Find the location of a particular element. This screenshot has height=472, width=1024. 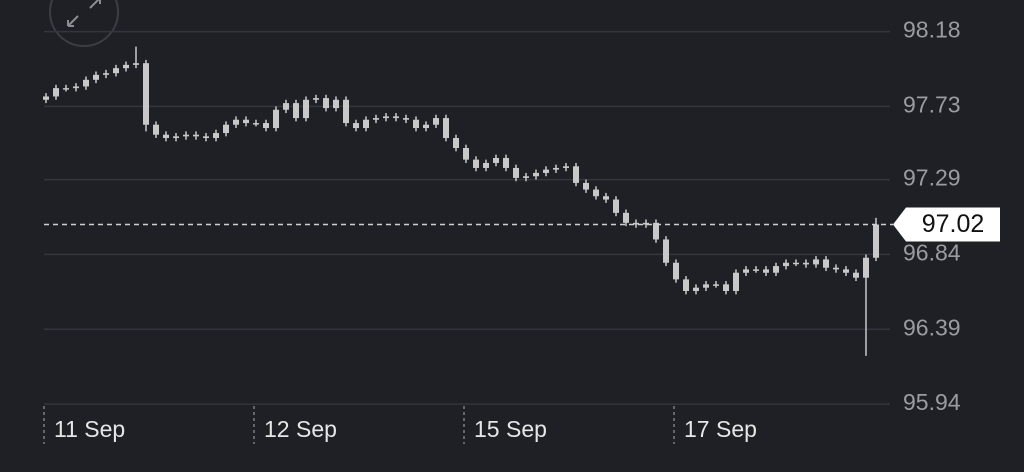

x-tick-label: 15 Sep is located at coordinates (510, 429).